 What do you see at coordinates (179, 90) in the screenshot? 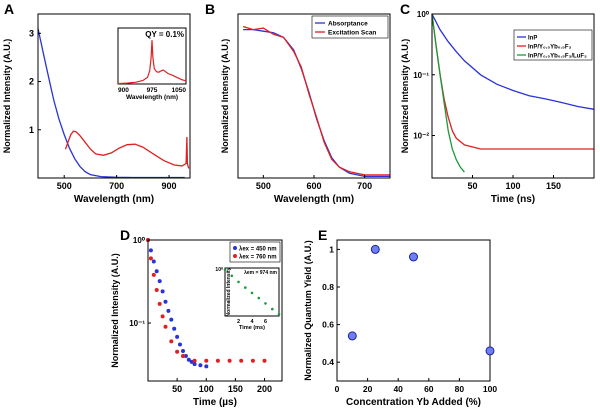
I see `panel-A-inset-xtick-label: 1050` at bounding box center [179, 90].